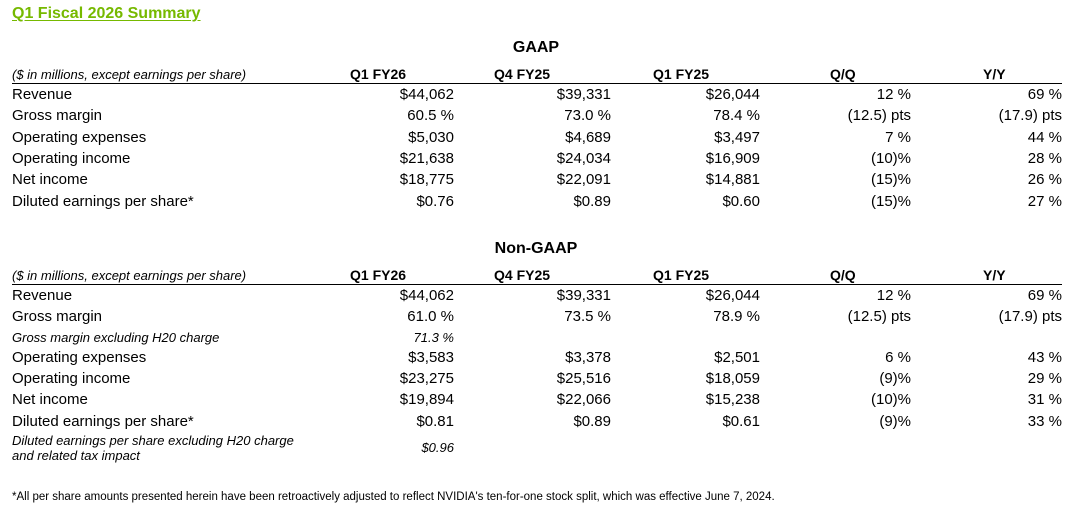  I want to click on gaap-section-title: GAAP, so click(536, 47).